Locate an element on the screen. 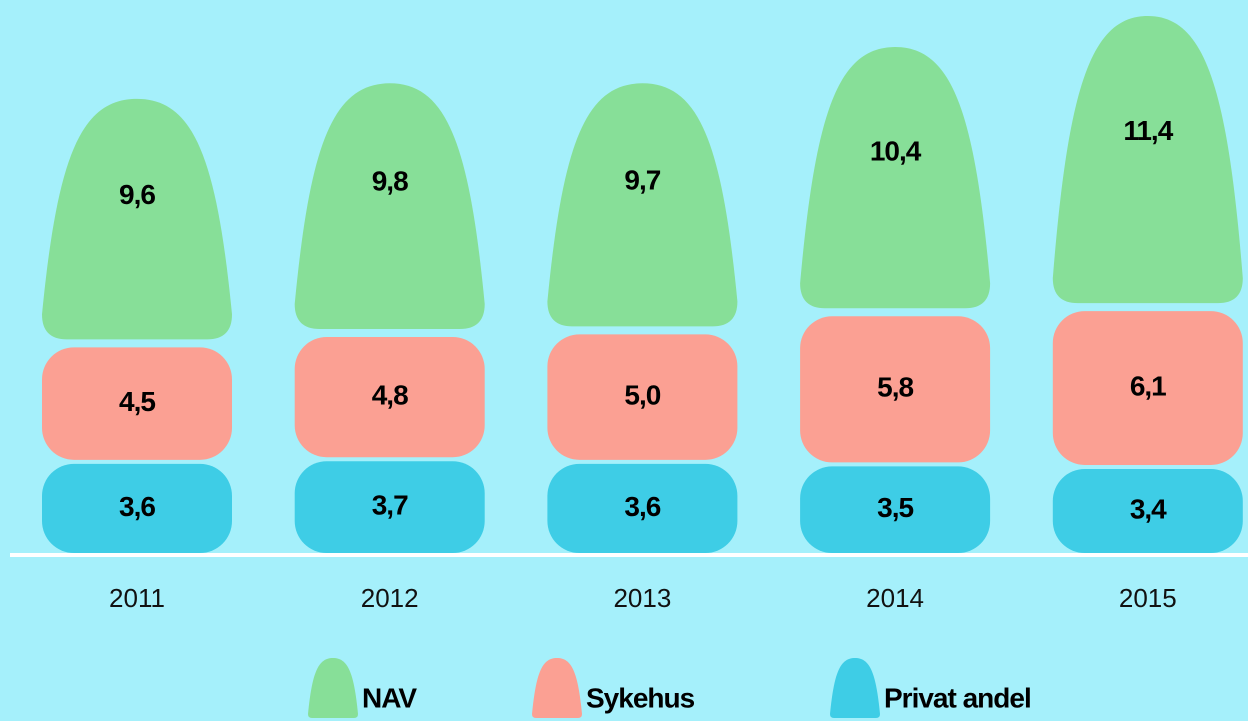 The image size is (1248, 721). baseline is located at coordinates (629, 555).